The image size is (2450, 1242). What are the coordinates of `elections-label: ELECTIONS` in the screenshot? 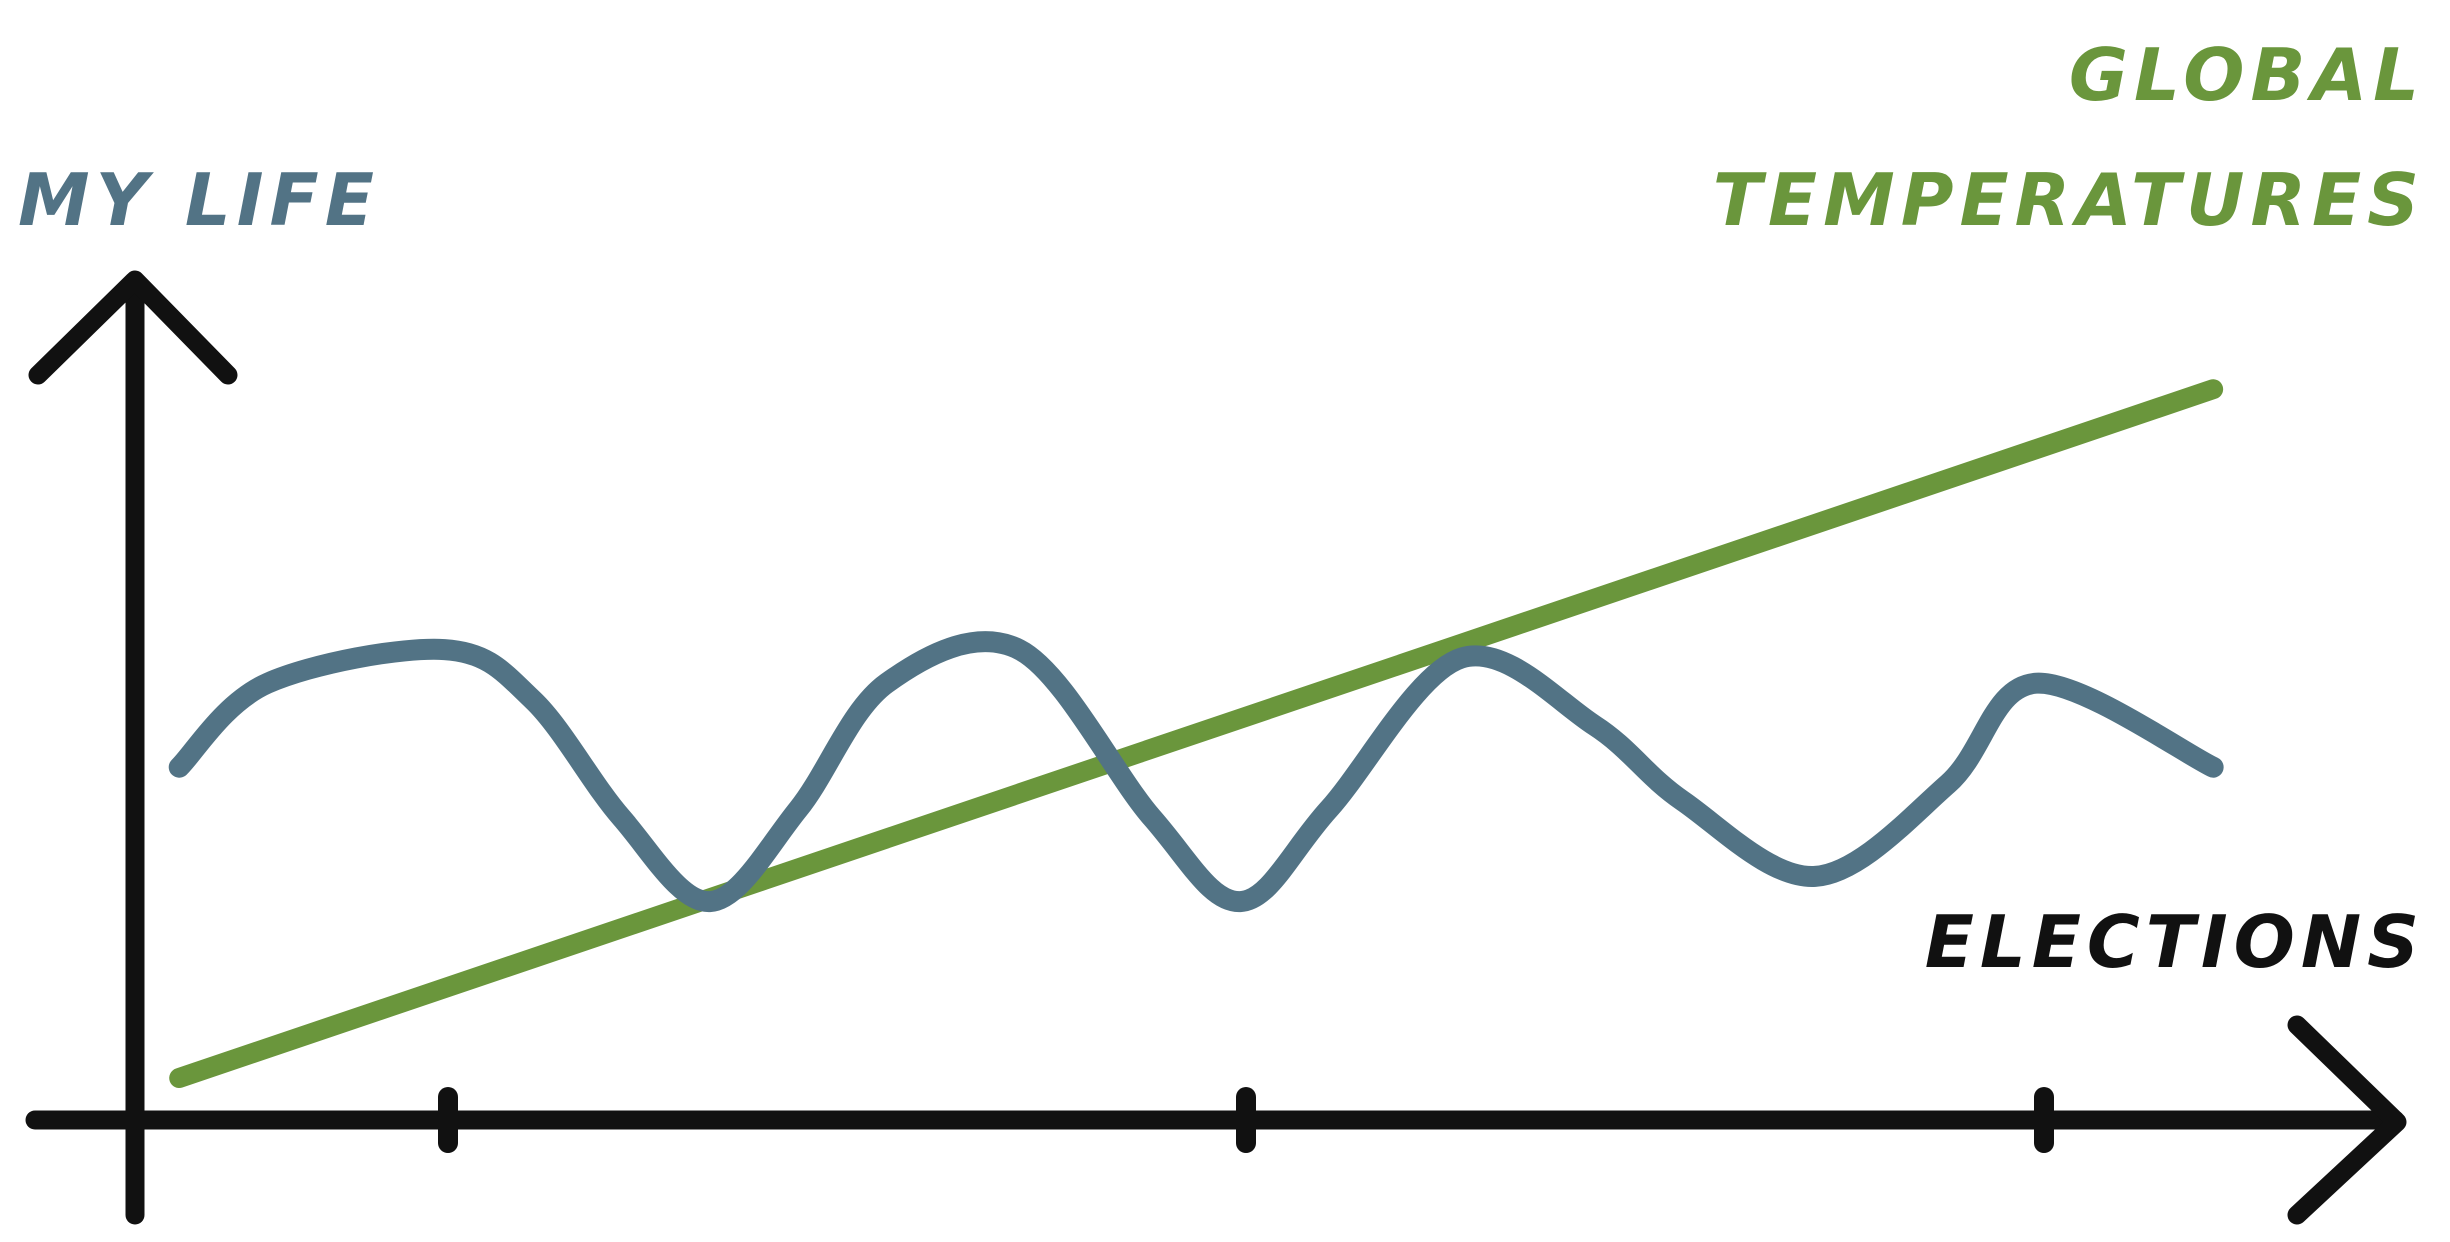 It's located at (2175, 942).